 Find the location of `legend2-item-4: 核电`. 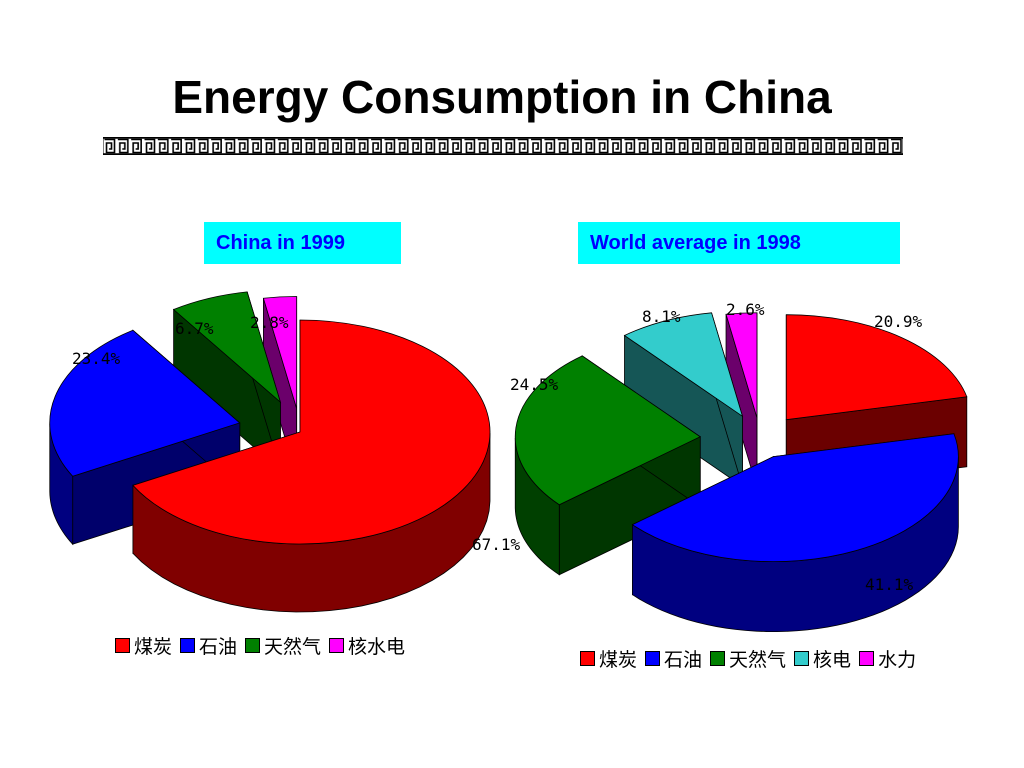

legend2-item-4: 核电 is located at coordinates (822, 658).